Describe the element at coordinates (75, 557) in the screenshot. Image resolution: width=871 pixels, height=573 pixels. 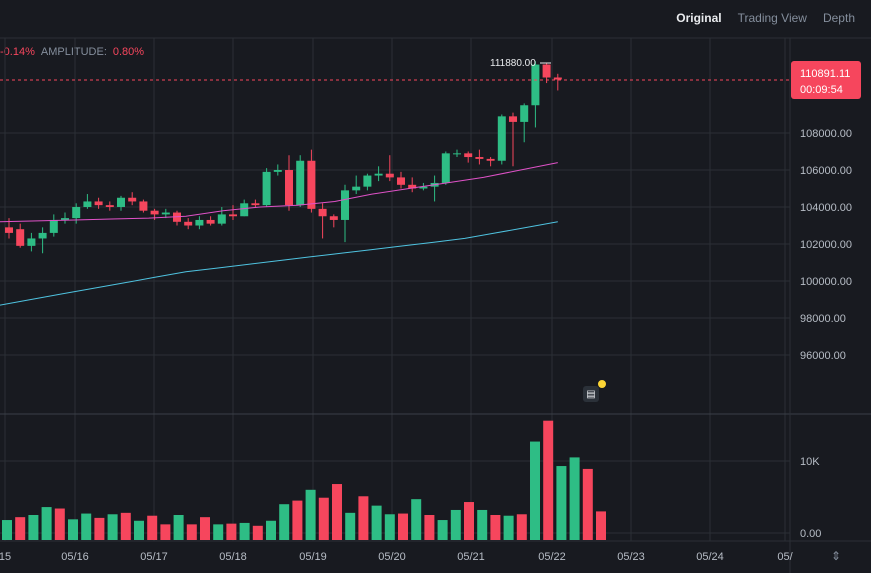
I see `x-tick-label: 05/16` at that location.